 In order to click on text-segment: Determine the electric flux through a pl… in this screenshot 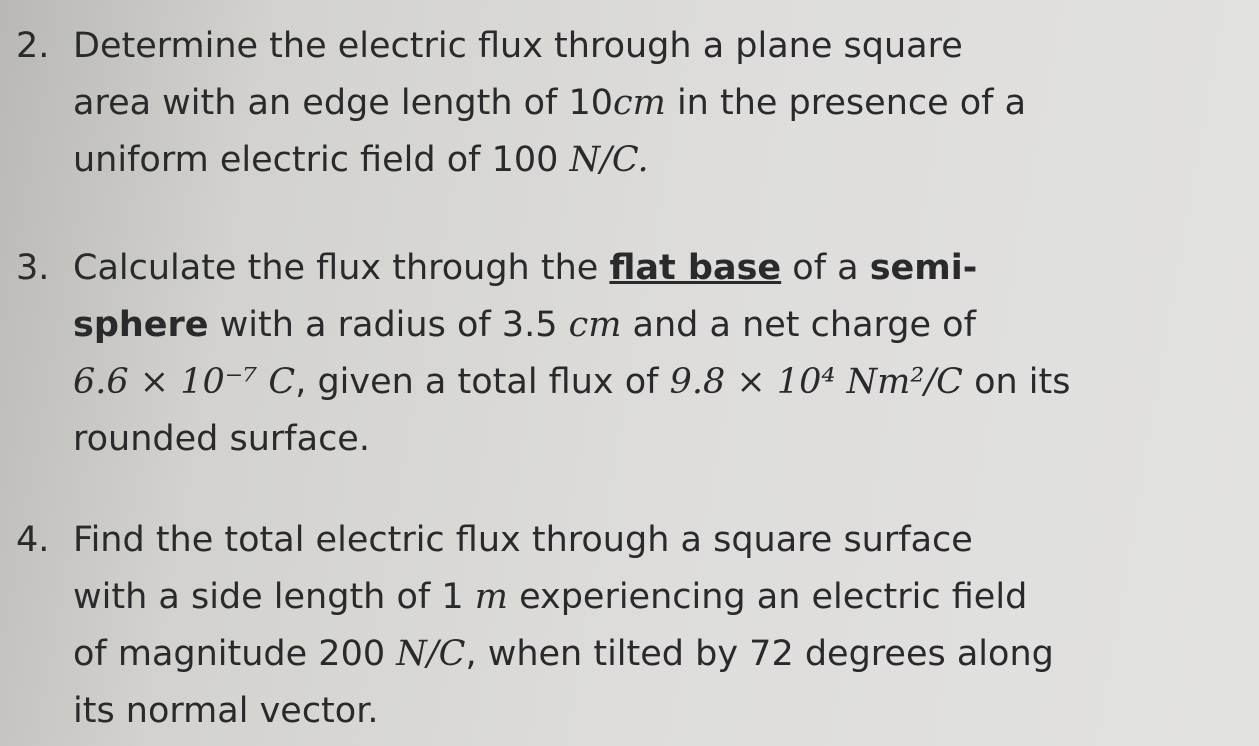, I will do `click(518, 46)`.